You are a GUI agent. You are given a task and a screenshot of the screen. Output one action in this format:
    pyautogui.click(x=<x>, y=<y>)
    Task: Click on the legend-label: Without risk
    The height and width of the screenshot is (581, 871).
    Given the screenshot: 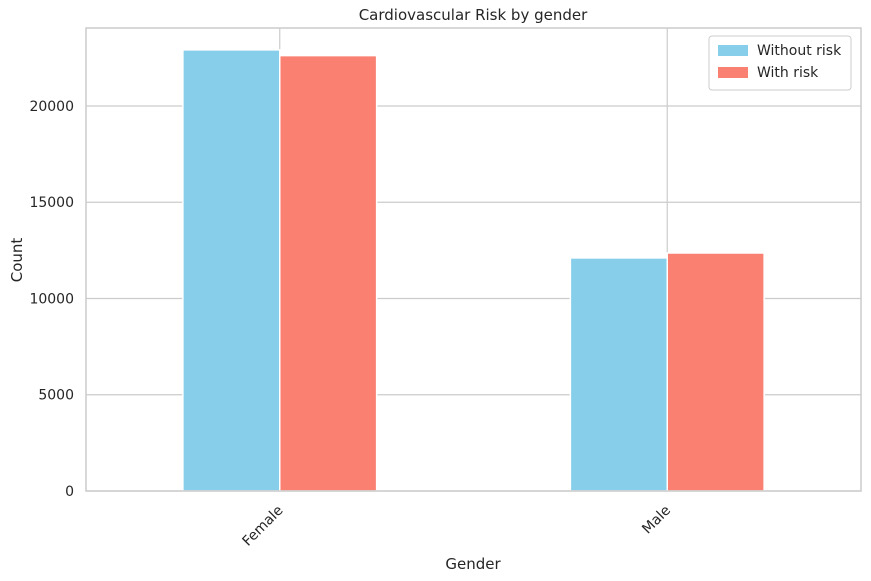 What is the action you would take?
    pyautogui.click(x=799, y=51)
    